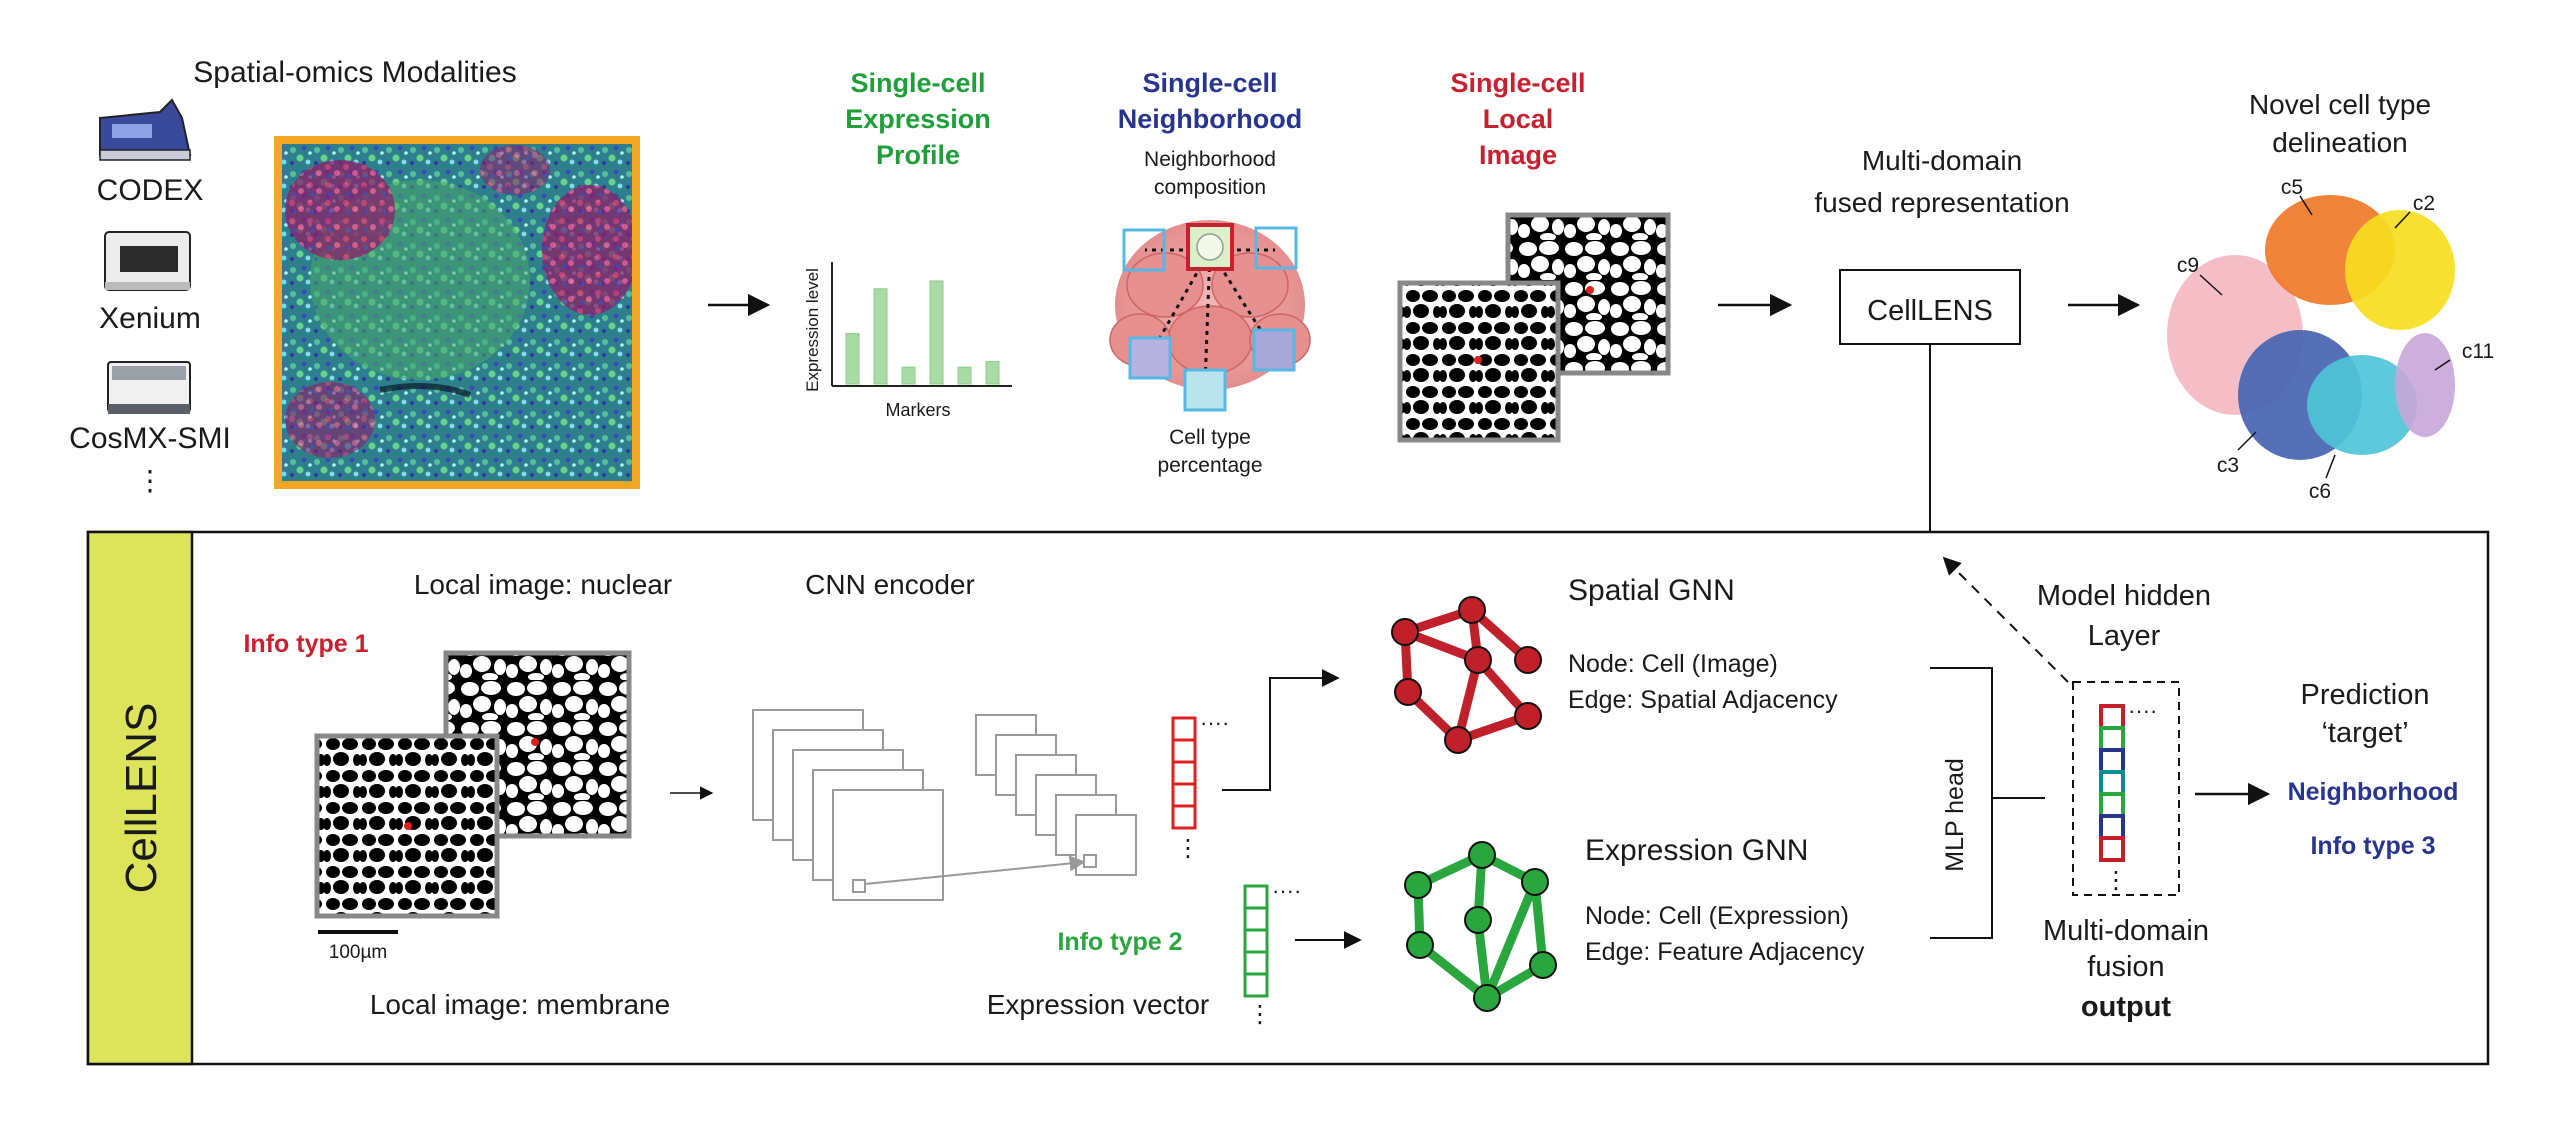 This screenshot has width=2550, height=1133. What do you see at coordinates (305, 644) in the screenshot?
I see `info-type-1: Info type 1` at bounding box center [305, 644].